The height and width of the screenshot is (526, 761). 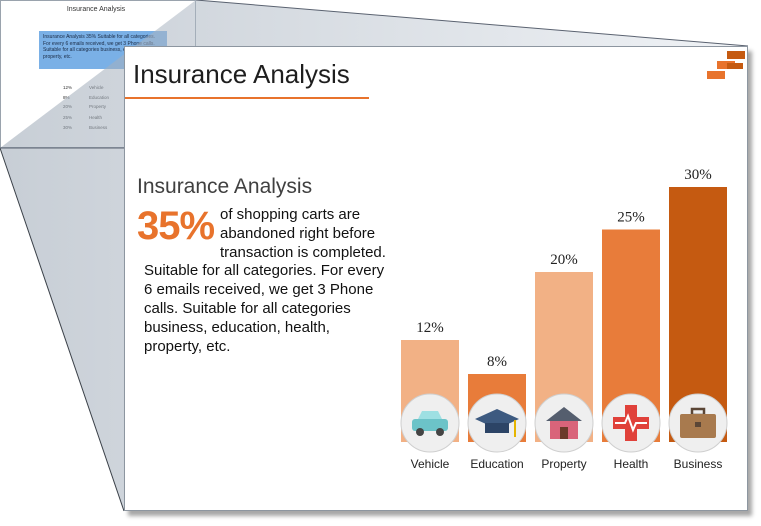 I want to click on category-label: Business, so click(x=698, y=464).